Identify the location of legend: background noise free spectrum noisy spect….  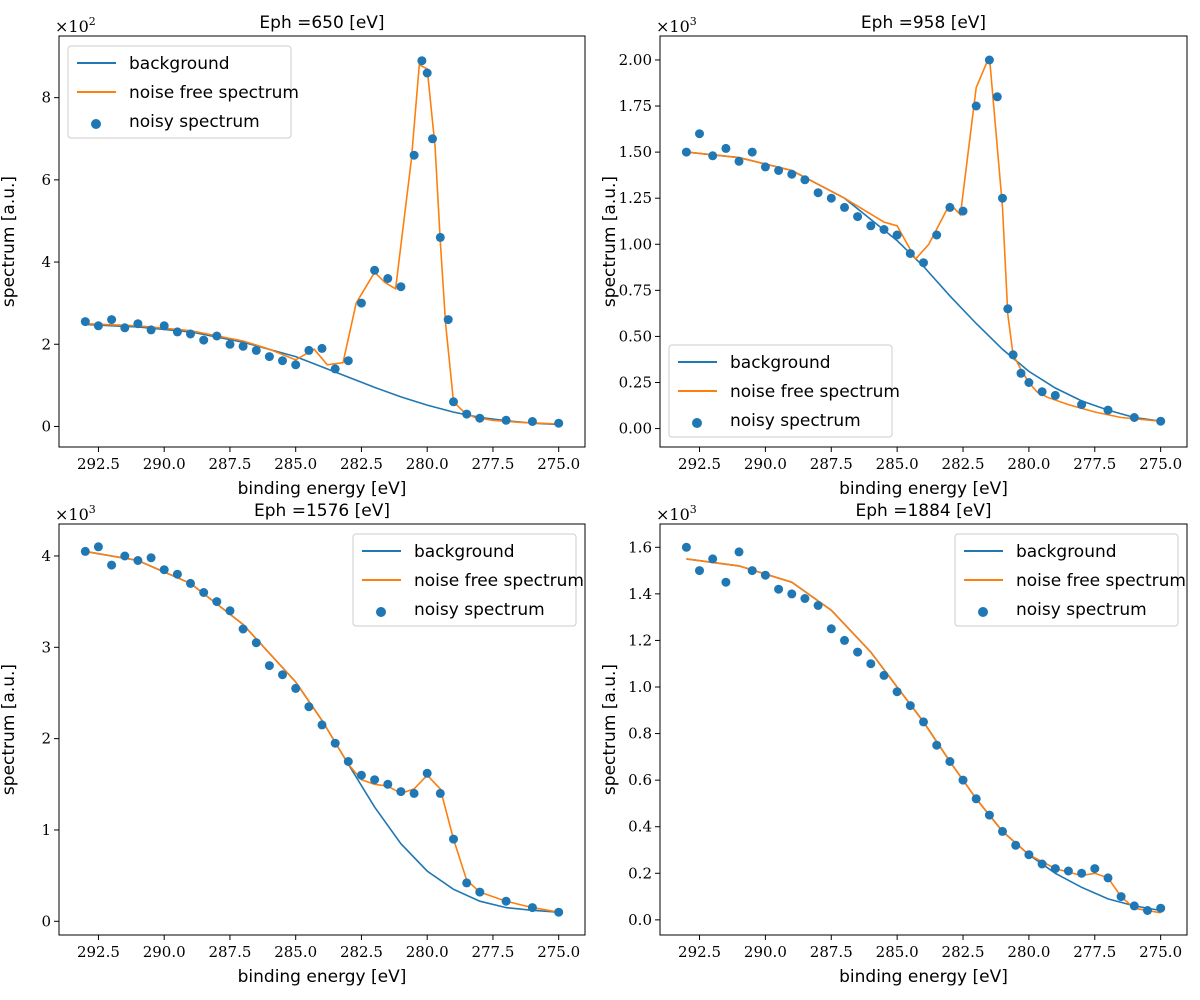
(1070, 580).